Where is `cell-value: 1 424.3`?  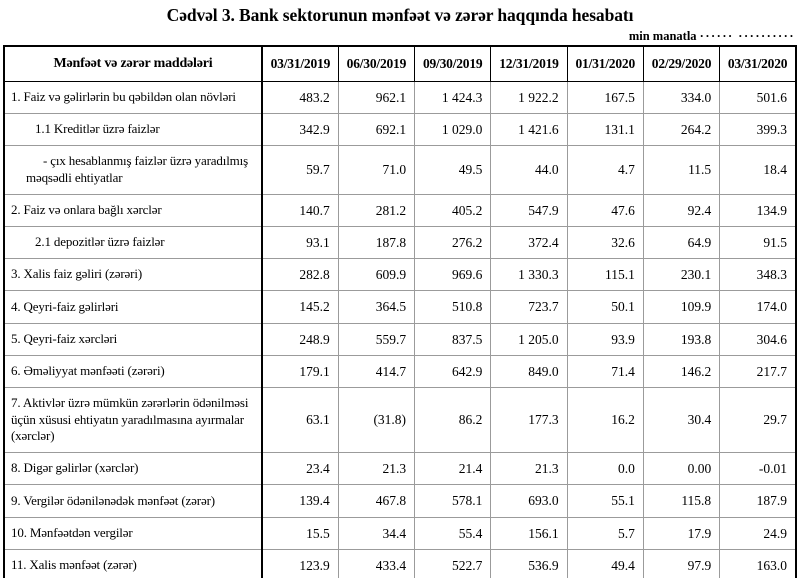 cell-value: 1 424.3 is located at coordinates (453, 97).